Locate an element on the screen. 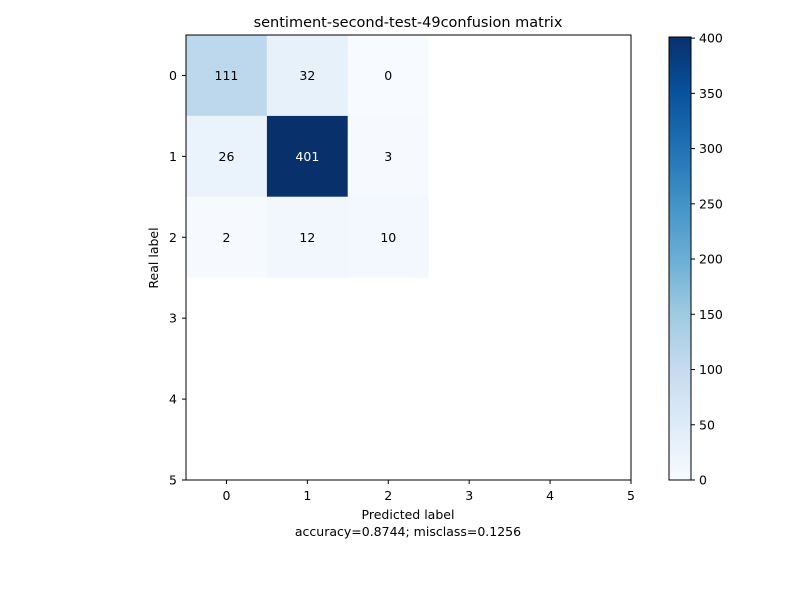  cell-value-r0-c0: 111 is located at coordinates (227, 75).